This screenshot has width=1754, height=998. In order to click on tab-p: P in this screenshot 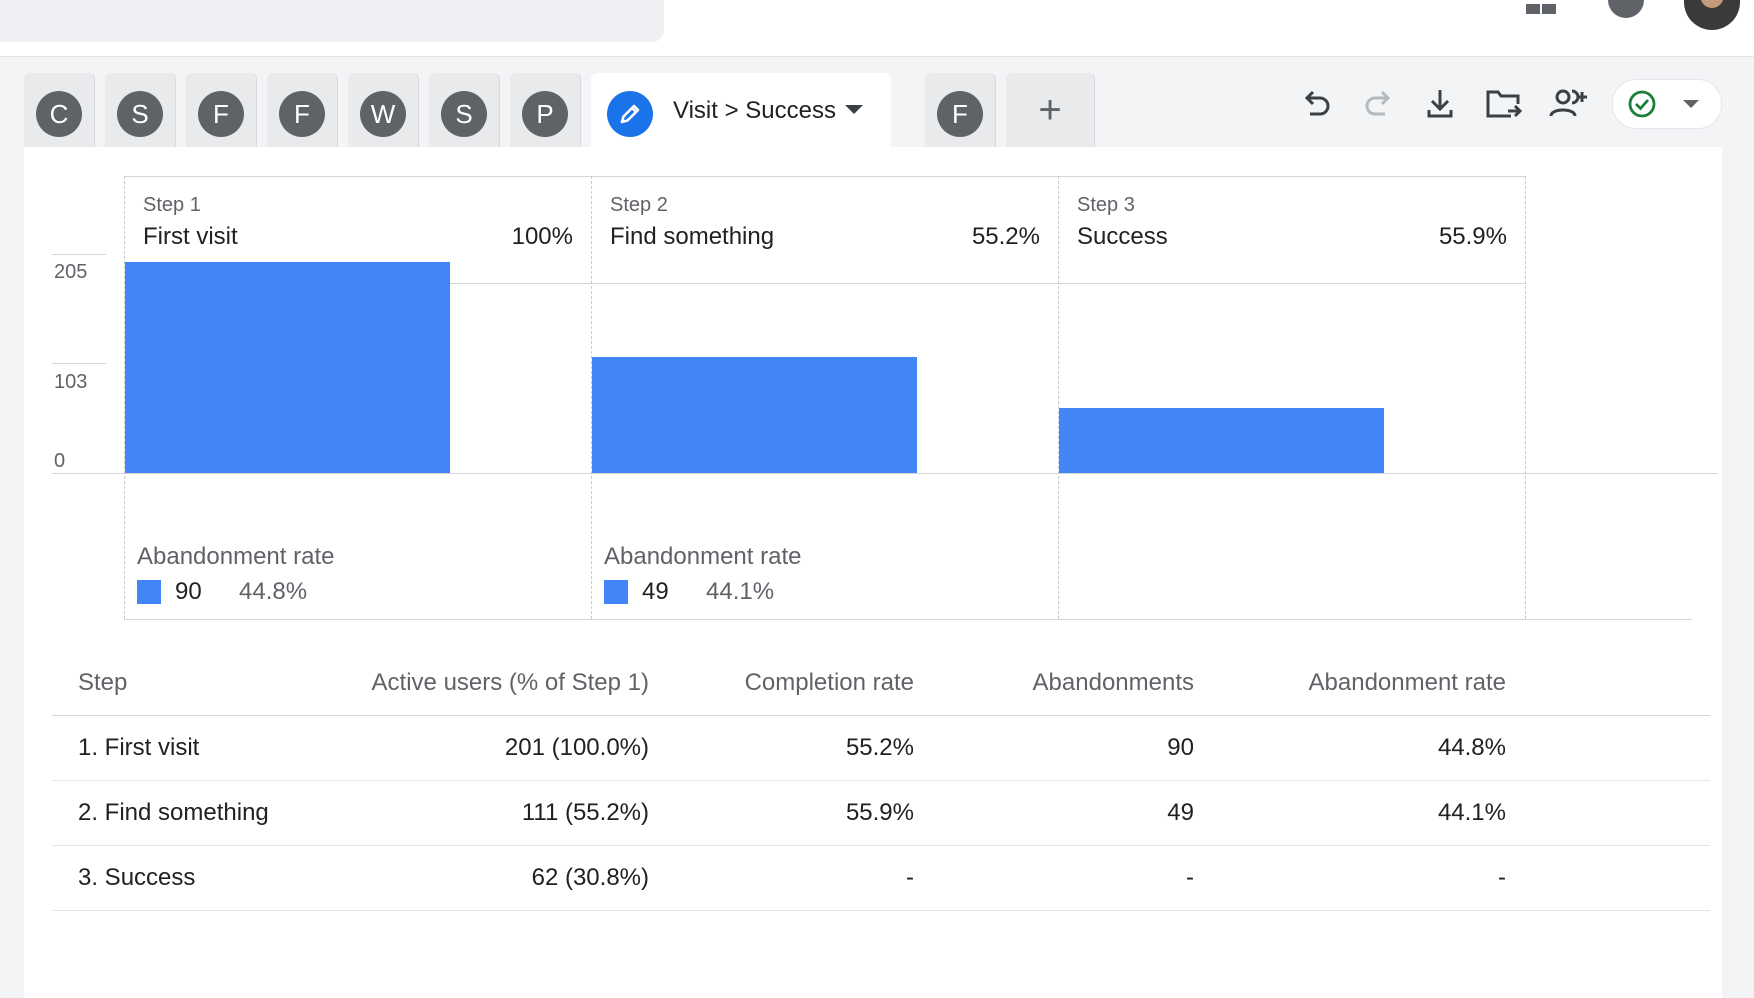, I will do `click(545, 110)`.